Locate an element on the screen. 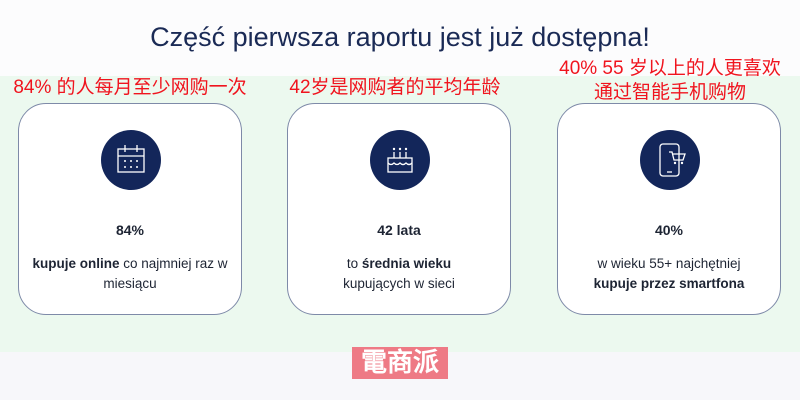 This screenshot has height=400, width=800. annotation-2: 42岁是网购者的平均年龄 is located at coordinates (395, 87).